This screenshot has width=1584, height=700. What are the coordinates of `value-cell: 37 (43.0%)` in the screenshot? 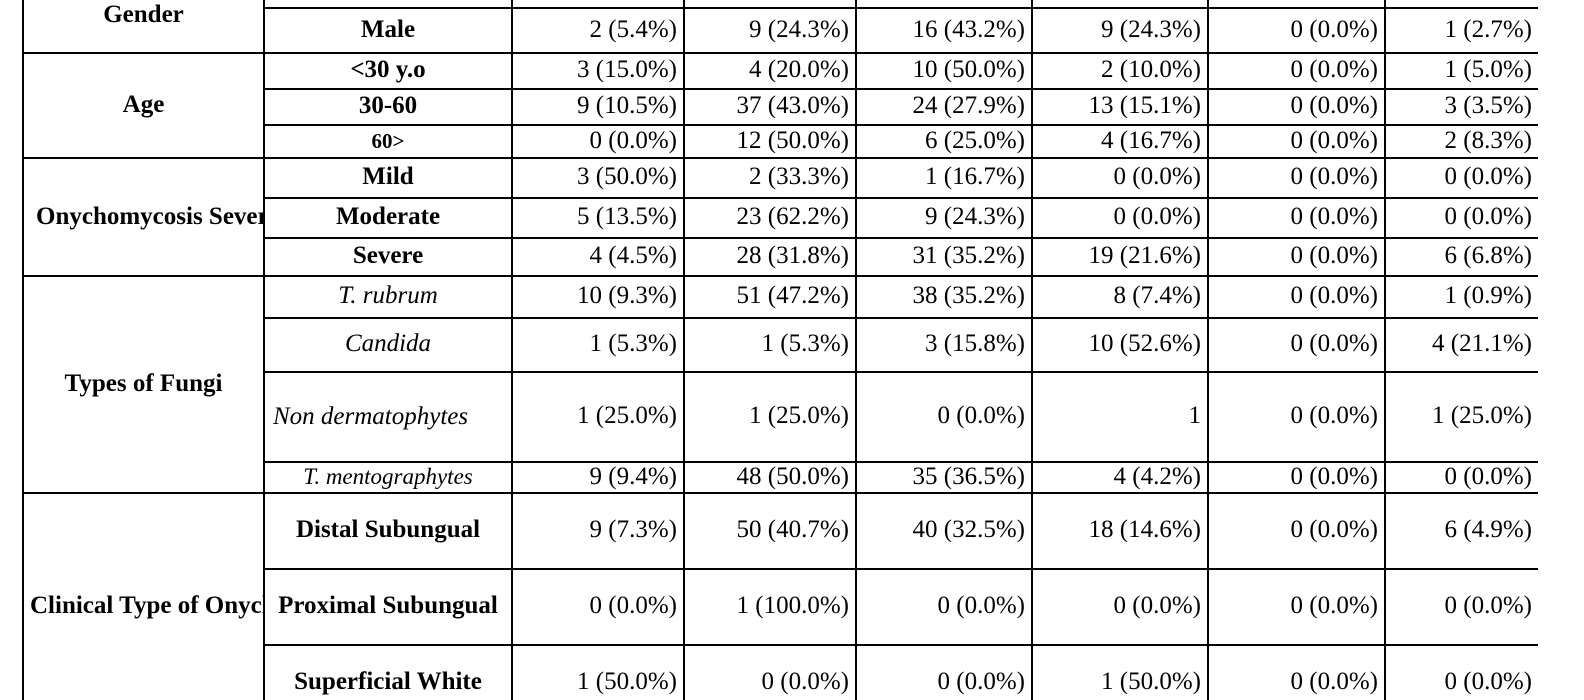 It's located at (770, 106).